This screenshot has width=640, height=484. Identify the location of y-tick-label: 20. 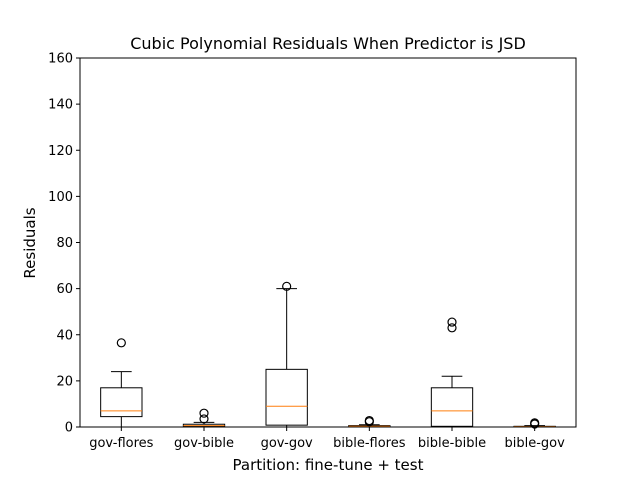
(64, 381).